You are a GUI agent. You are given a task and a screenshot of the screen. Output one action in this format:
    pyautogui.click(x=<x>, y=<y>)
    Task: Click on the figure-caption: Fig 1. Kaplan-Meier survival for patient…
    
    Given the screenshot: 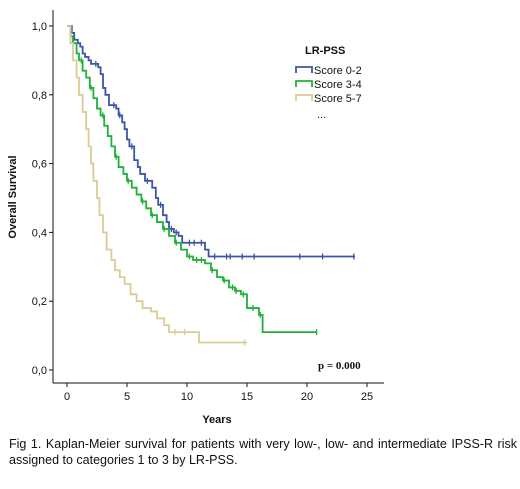 What is the action you would take?
    pyautogui.click(x=263, y=452)
    